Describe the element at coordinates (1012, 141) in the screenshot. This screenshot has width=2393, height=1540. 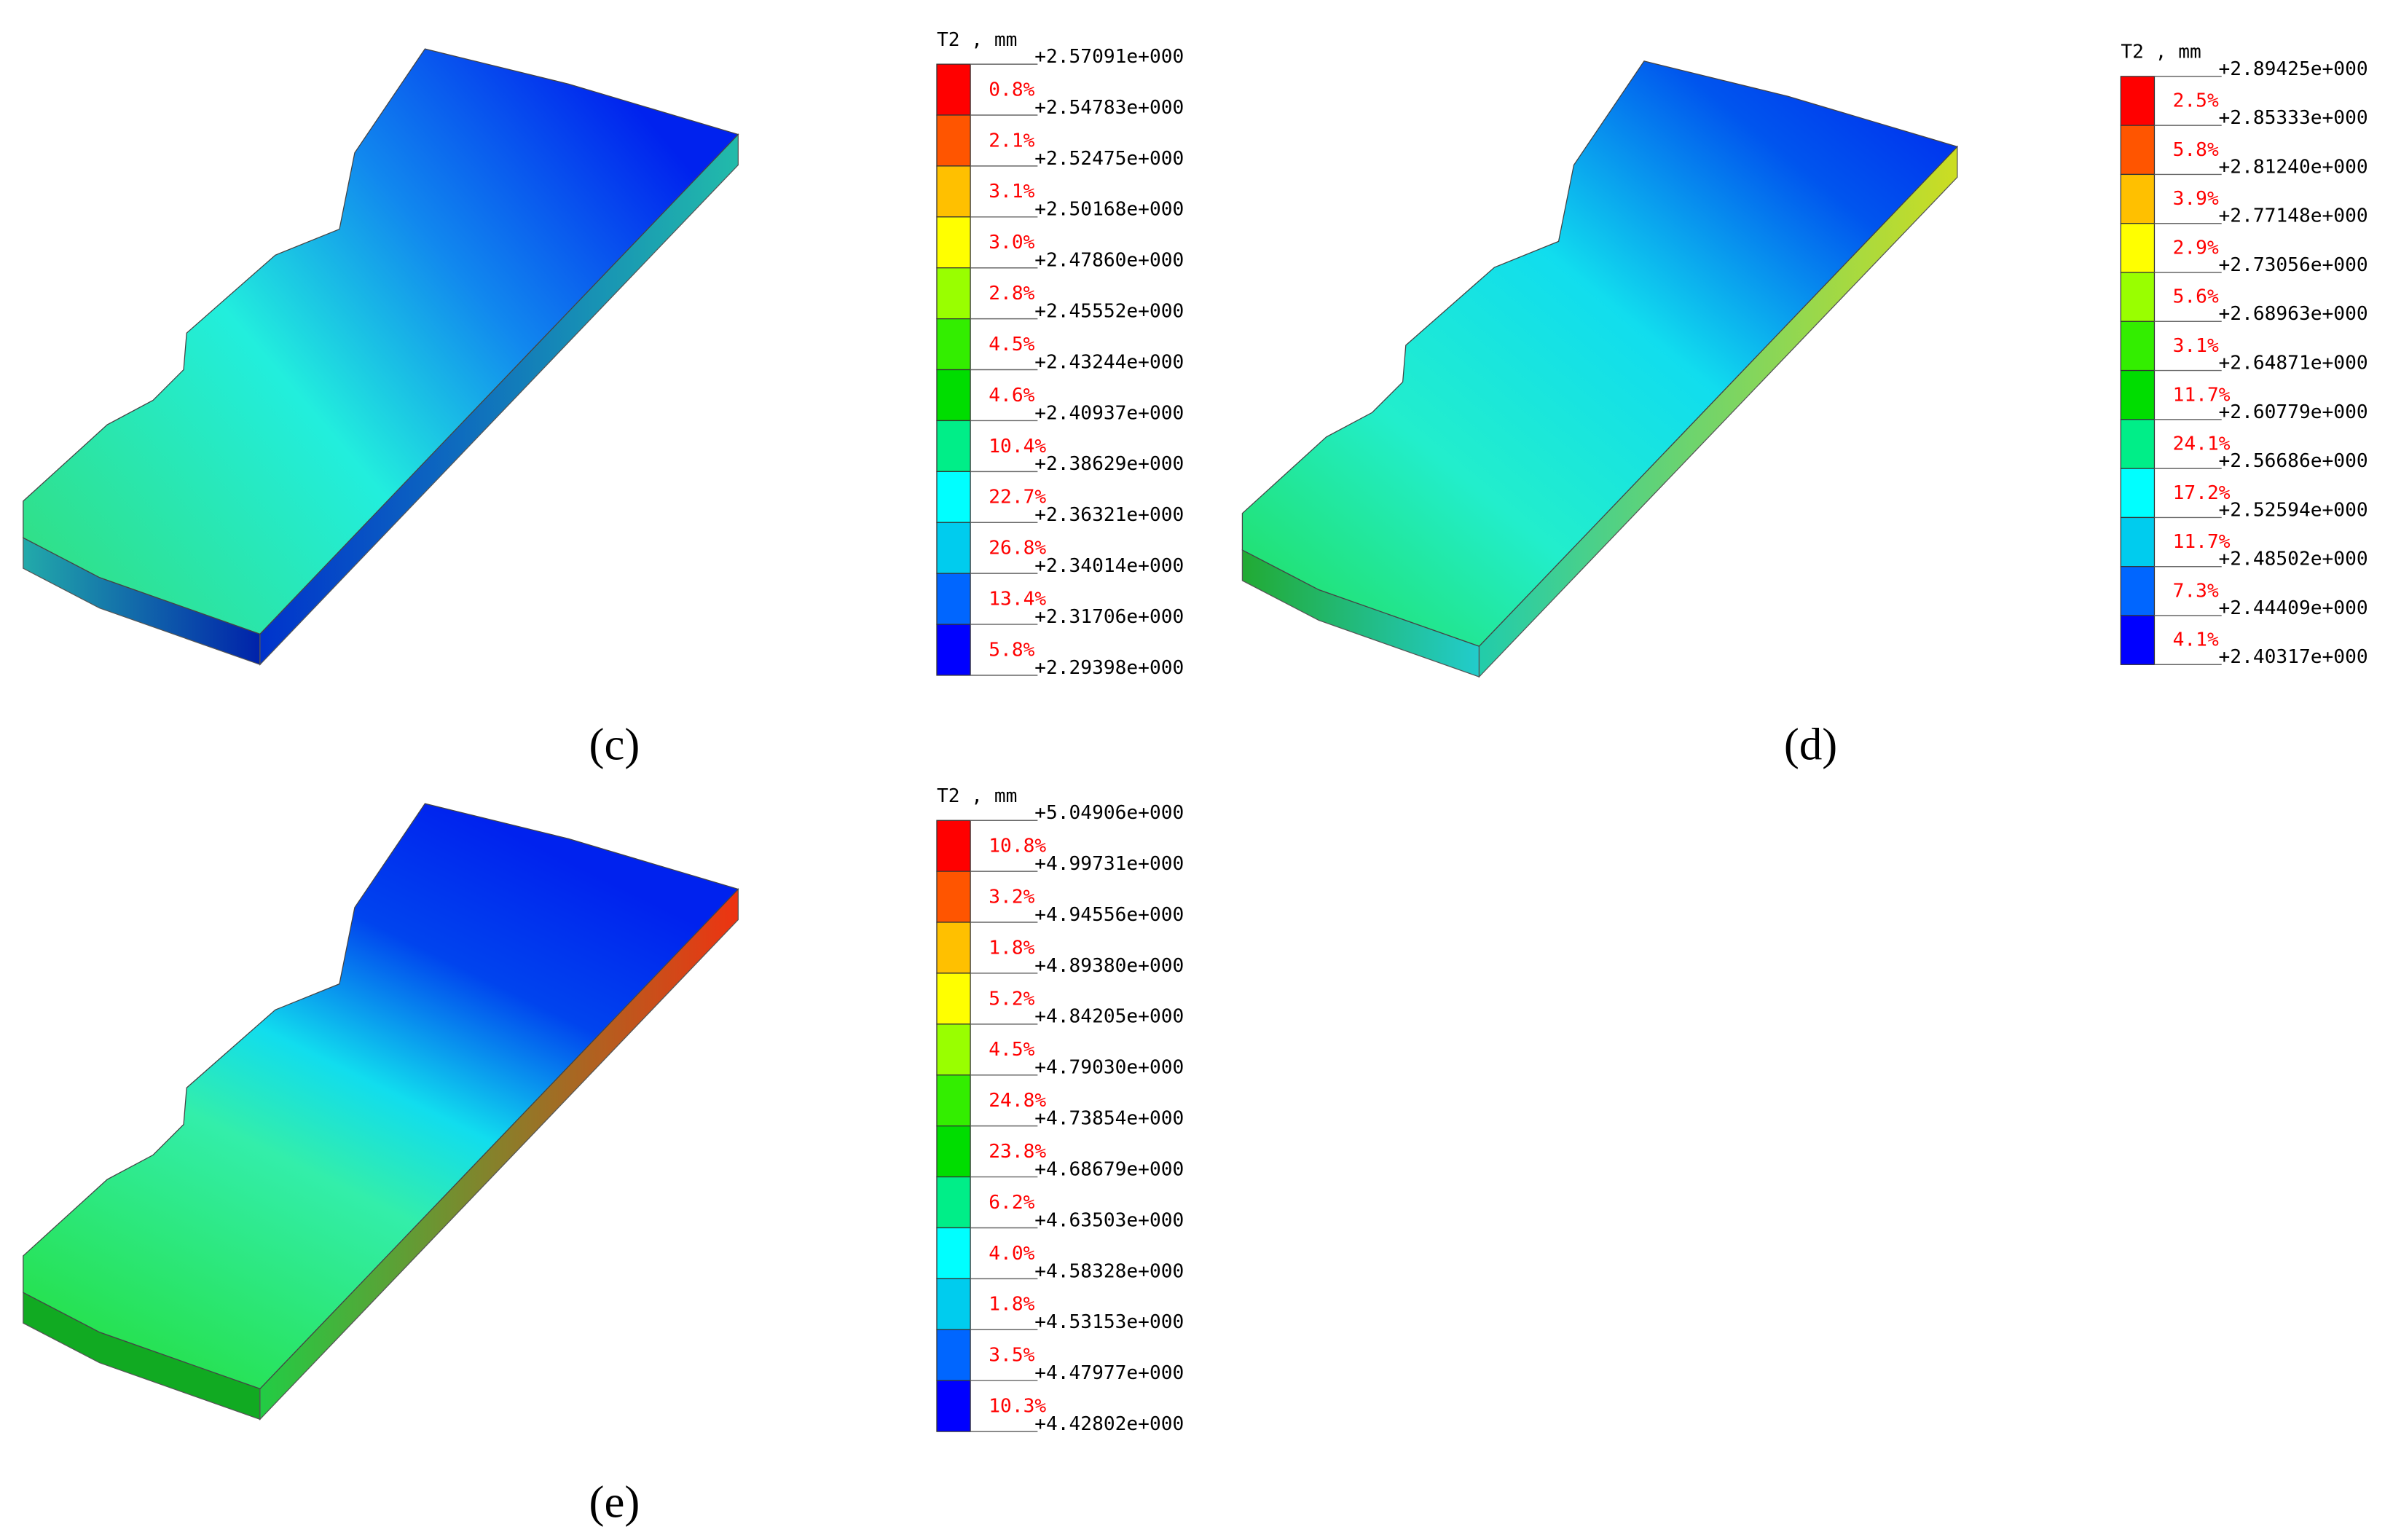
I see `band-percentage: 2.1%` at that location.